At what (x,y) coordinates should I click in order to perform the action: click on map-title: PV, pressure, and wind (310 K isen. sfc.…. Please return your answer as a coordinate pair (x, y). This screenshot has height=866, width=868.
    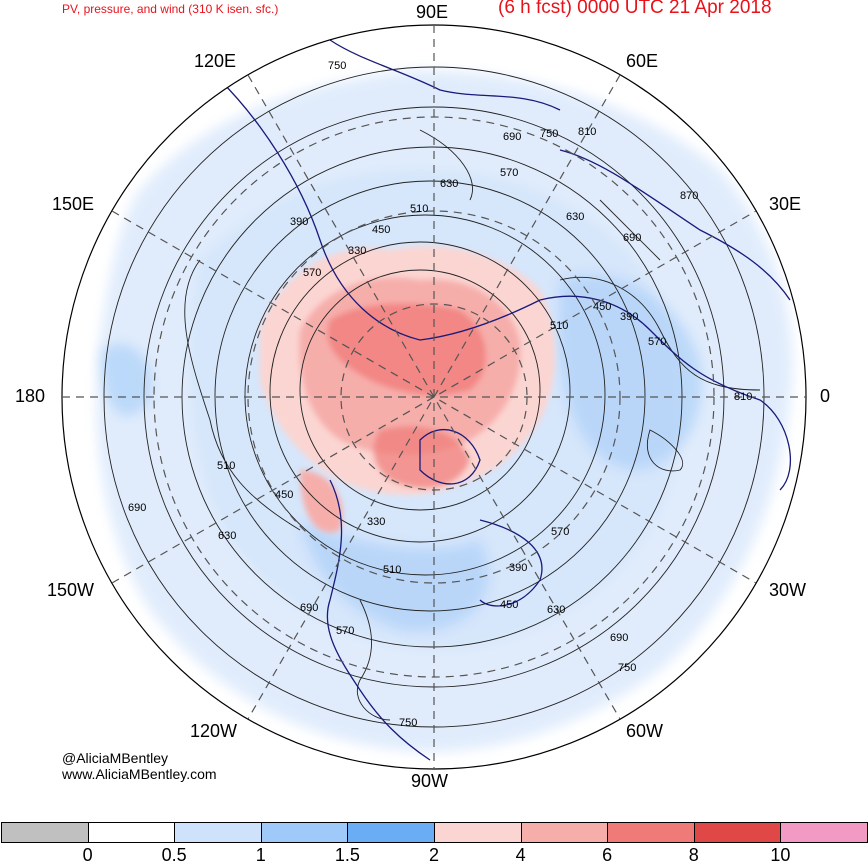
    Looking at the image, I should click on (170, 9).